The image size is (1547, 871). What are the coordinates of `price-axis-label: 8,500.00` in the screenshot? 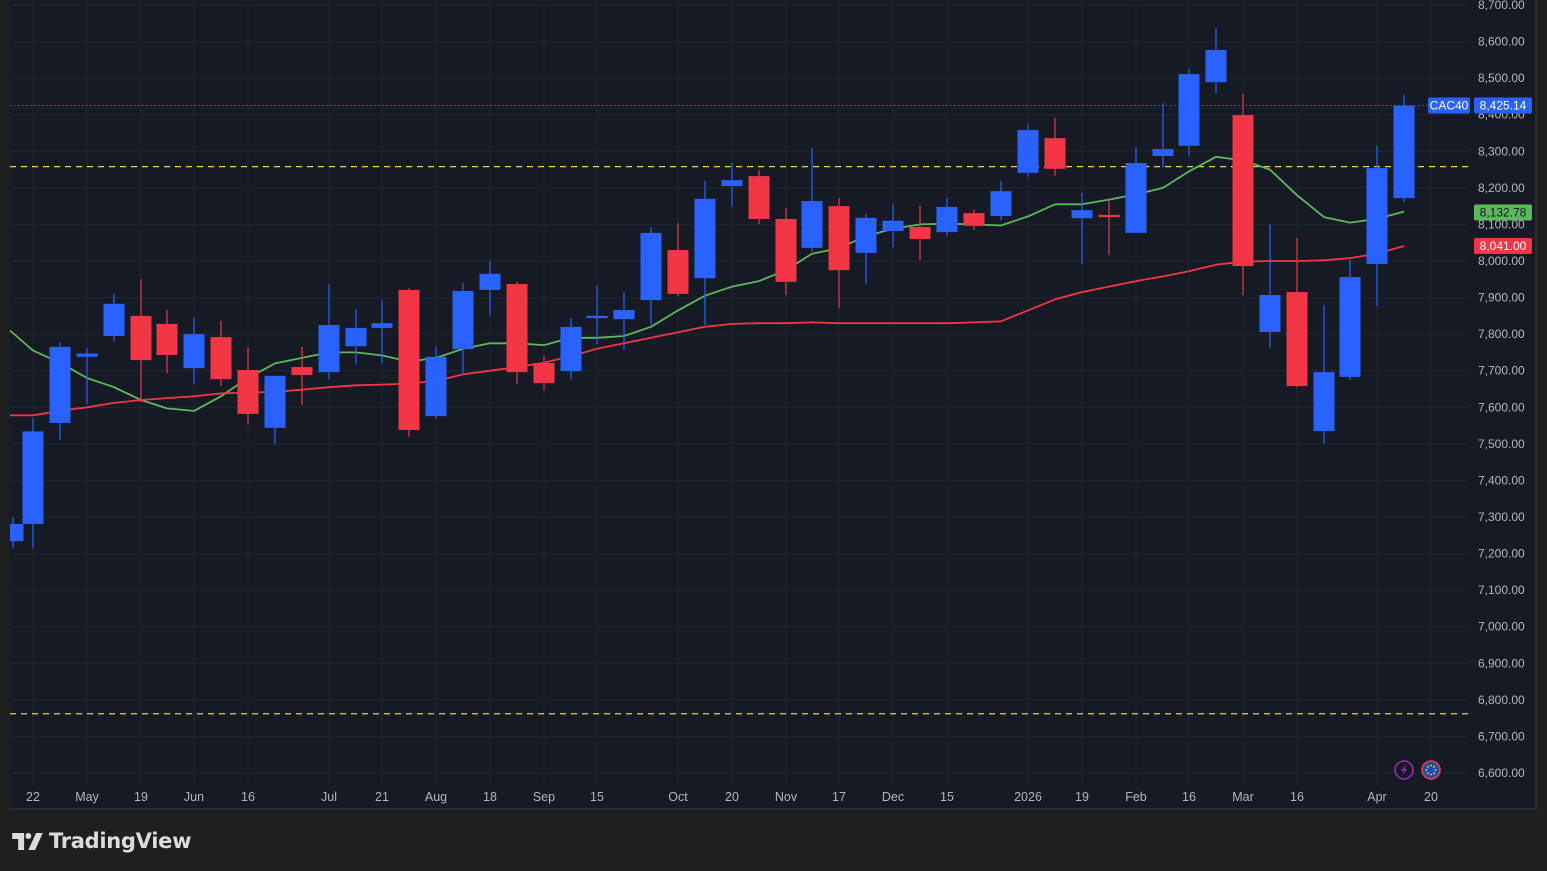 It's located at (1501, 78).